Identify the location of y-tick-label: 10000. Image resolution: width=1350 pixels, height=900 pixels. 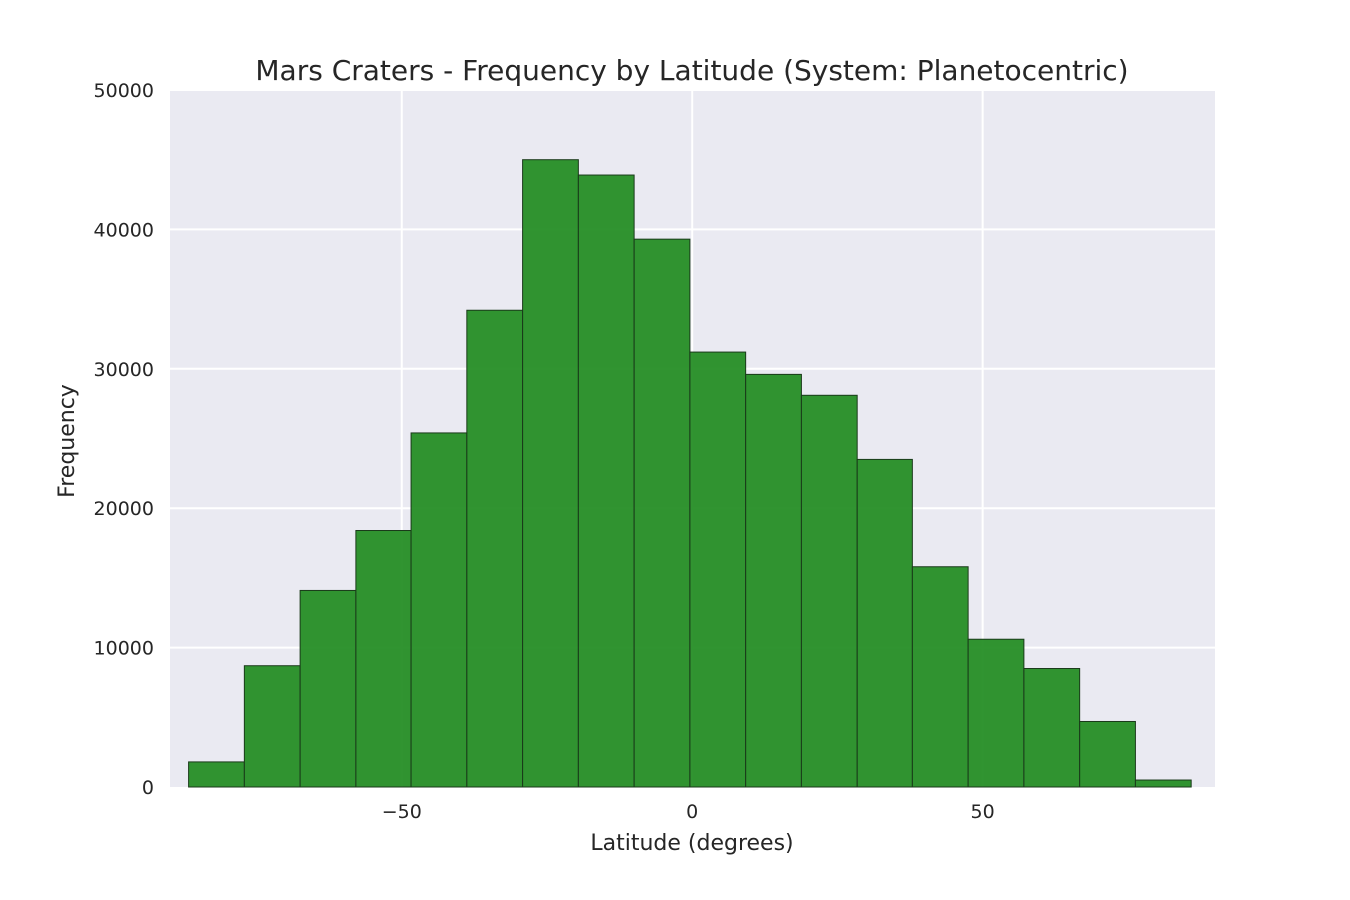
(124, 649).